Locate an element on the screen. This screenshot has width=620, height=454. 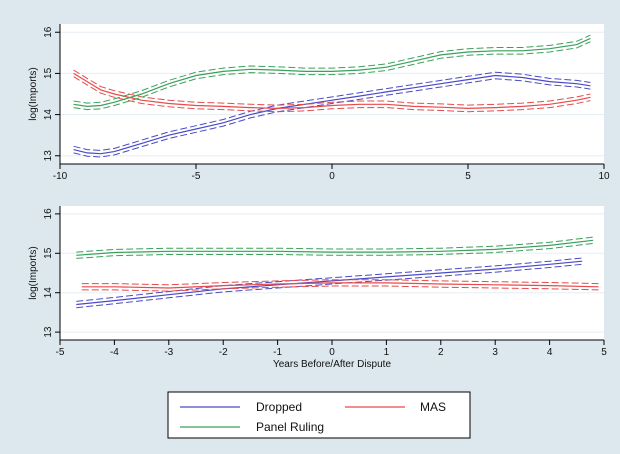
legend-label-dropped: Dropped is located at coordinates (279, 407).